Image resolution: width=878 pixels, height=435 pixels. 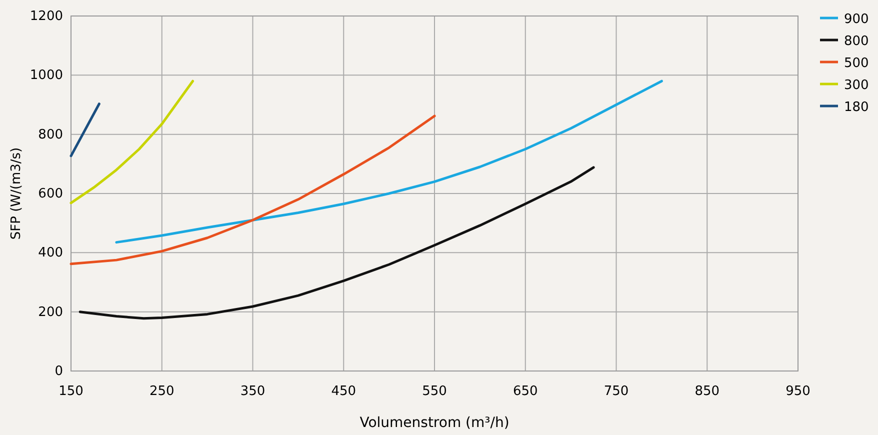 What do you see at coordinates (50, 312) in the screenshot?
I see `y-tick-label: 200` at bounding box center [50, 312].